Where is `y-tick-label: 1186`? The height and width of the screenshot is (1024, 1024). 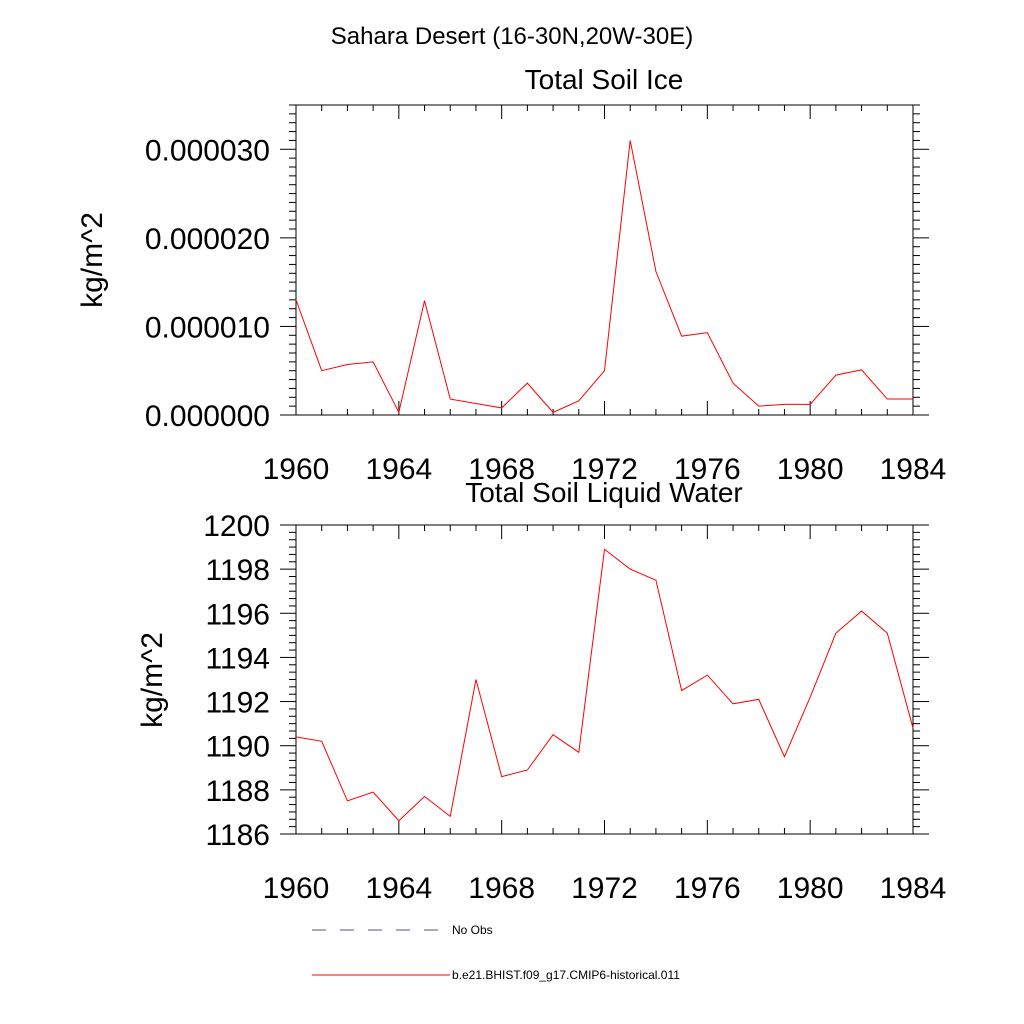
y-tick-label: 1186 is located at coordinates (237, 835).